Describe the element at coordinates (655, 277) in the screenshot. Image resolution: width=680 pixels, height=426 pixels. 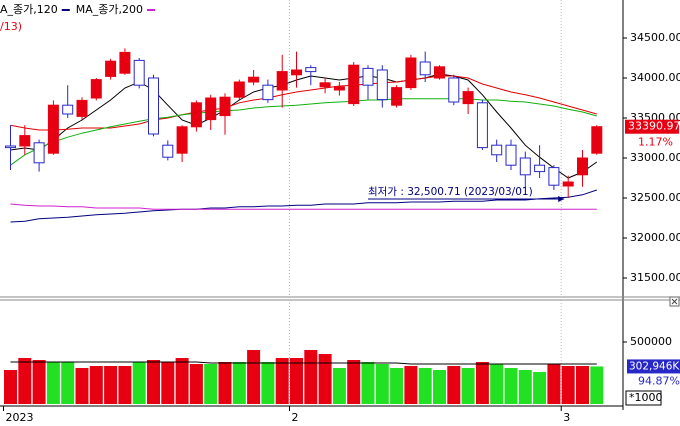
I see `y-tick-label: 31500.00` at that location.